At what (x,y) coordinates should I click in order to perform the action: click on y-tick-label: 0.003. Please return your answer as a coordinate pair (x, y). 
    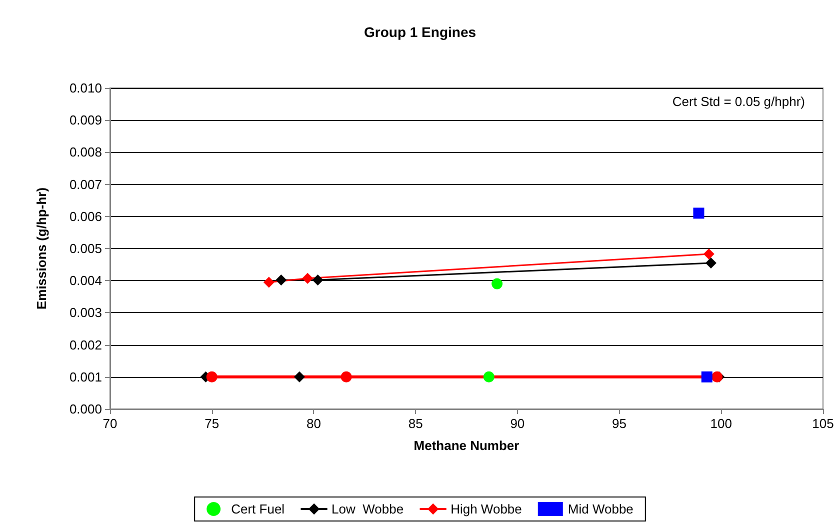
    Looking at the image, I should click on (85, 312).